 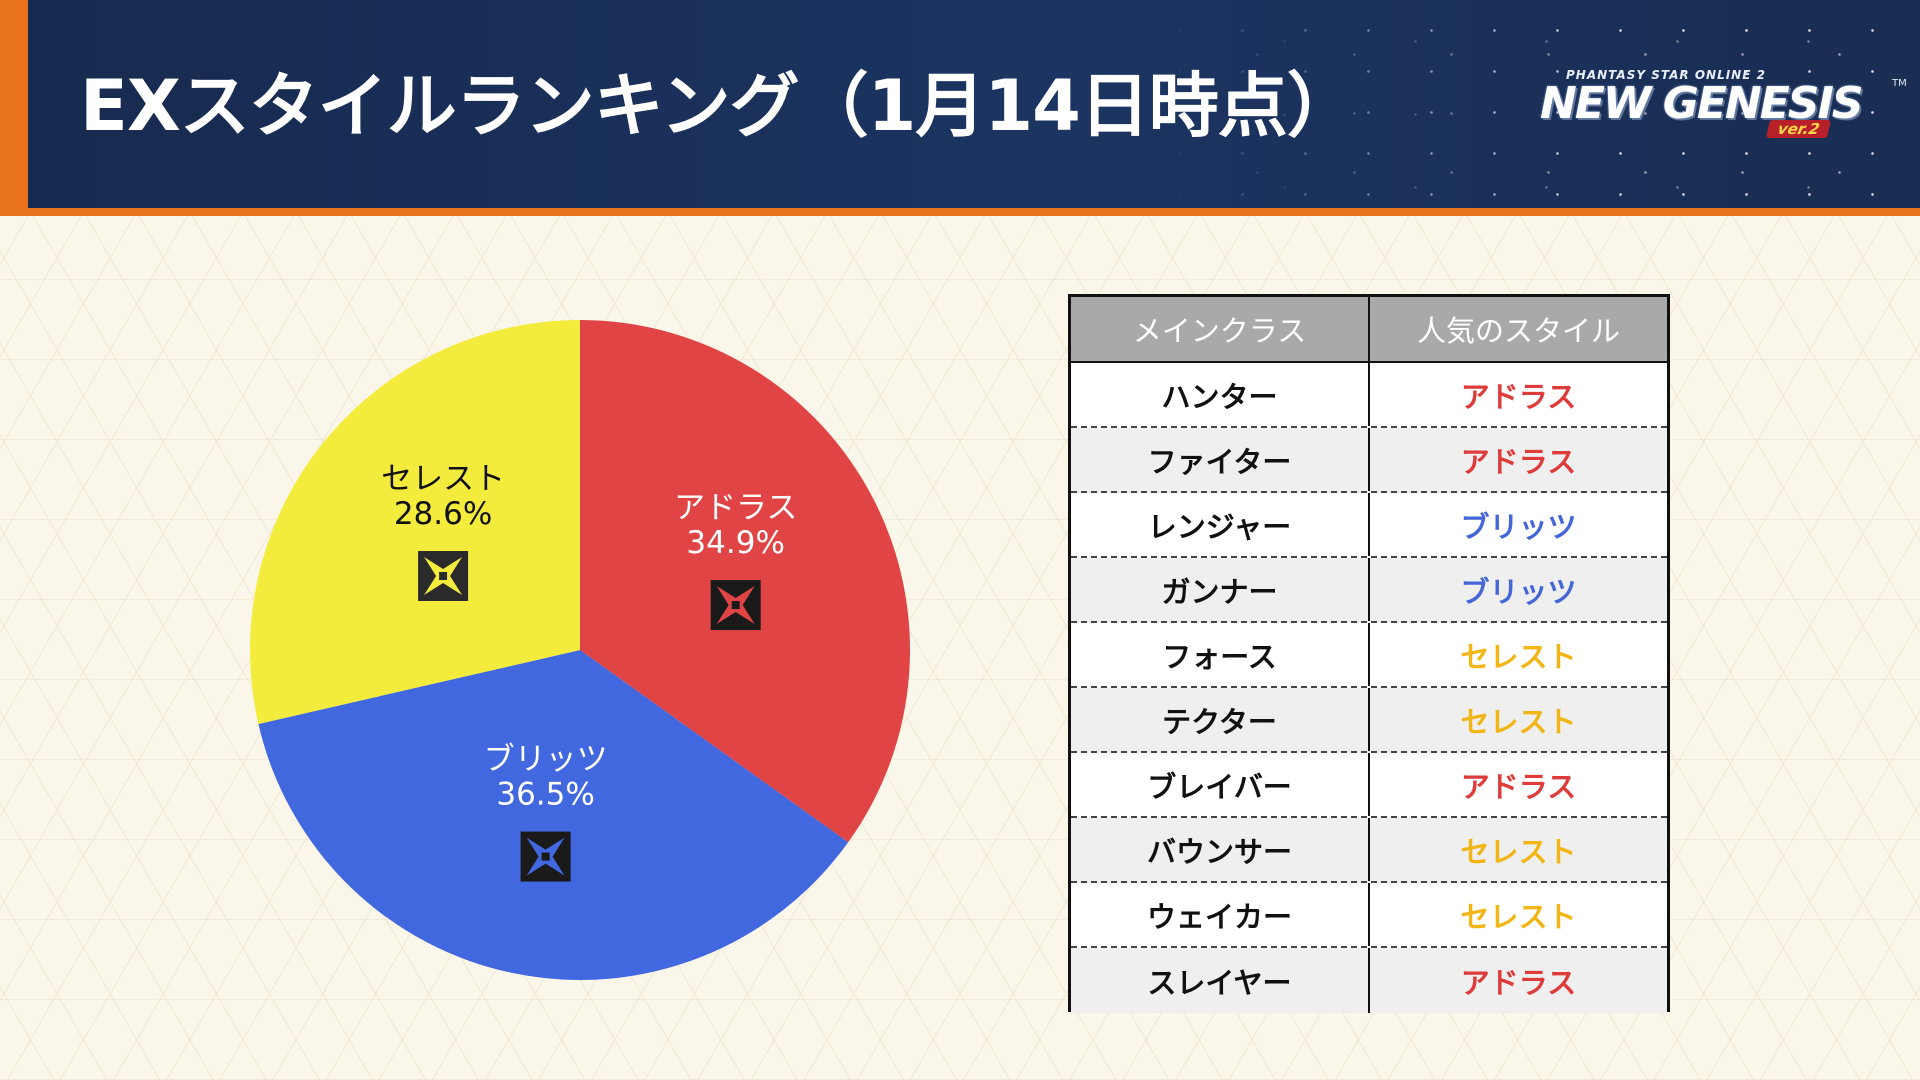 I want to click on logo-version: ver.2, so click(x=1799, y=129).